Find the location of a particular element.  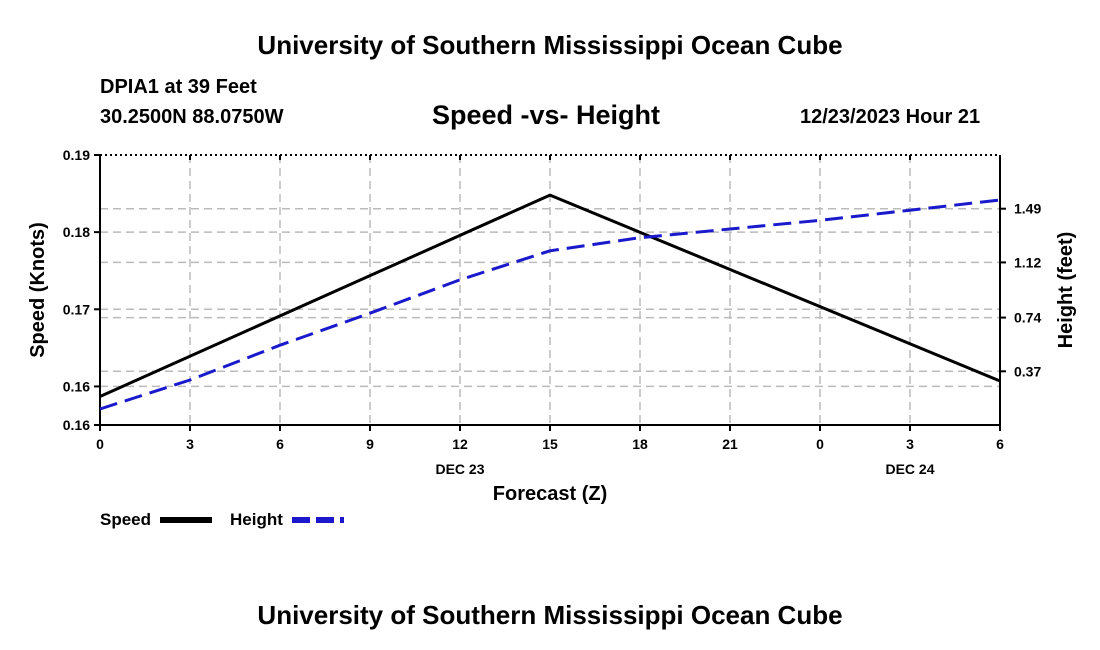

station-label: DPIA1 at 39 Feet is located at coordinates (178, 87).